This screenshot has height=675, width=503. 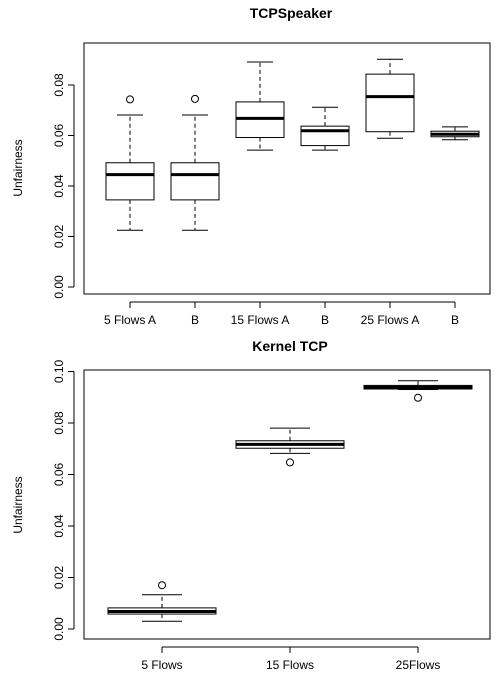 What do you see at coordinates (260, 320) in the screenshot?
I see `x-tick-label: 15 Flows A` at bounding box center [260, 320].